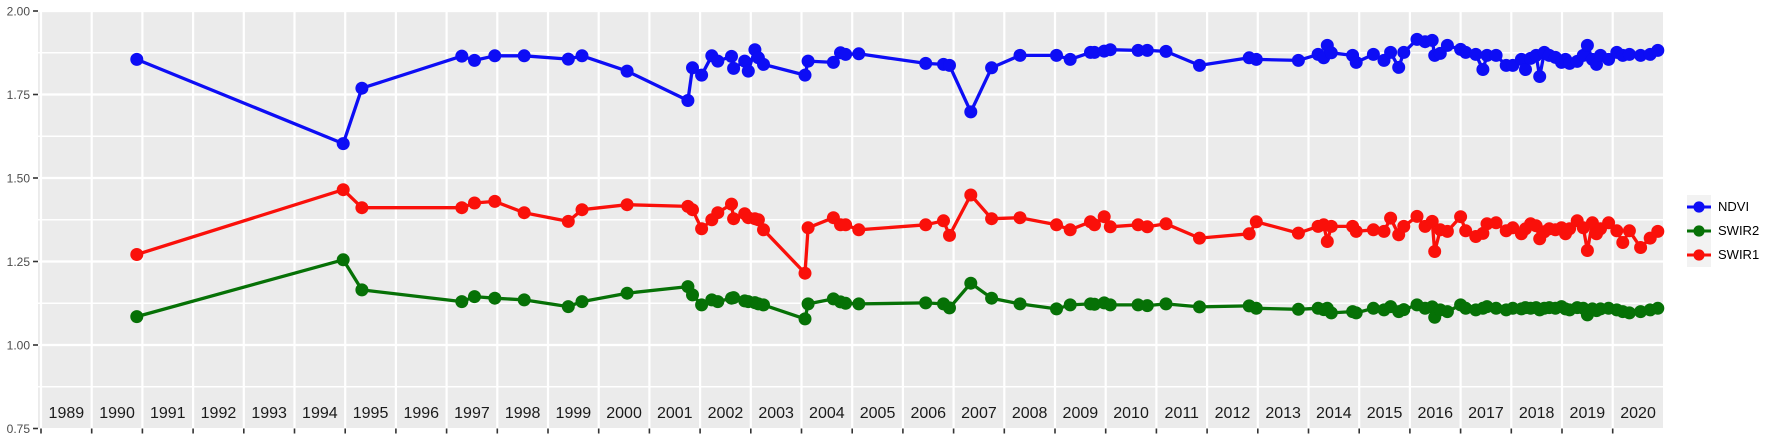 This screenshot has width=1773, height=442. I want to click on x-year-label: 2016, so click(1435, 413).